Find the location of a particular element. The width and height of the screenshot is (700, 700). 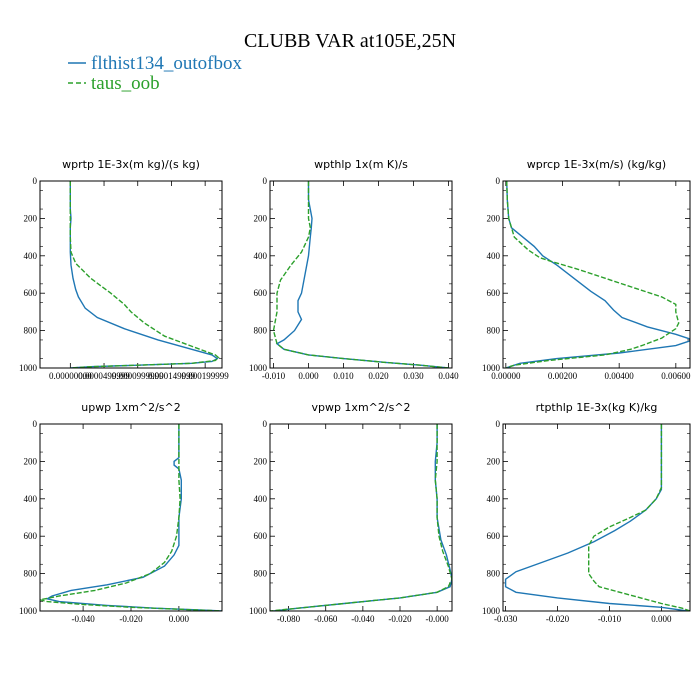

x-tick-label: 0.00600 is located at coordinates (676, 376).